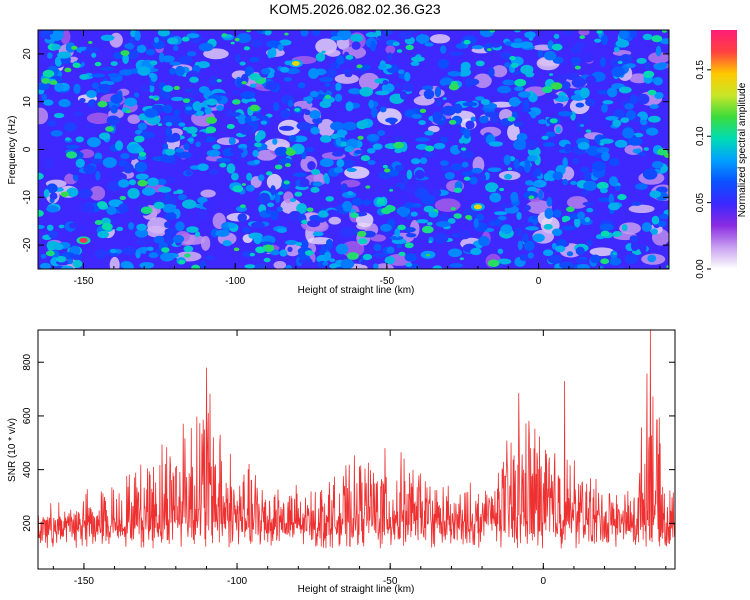  What do you see at coordinates (235, 281) in the screenshot?
I see `x-tick-label: -100` at bounding box center [235, 281].